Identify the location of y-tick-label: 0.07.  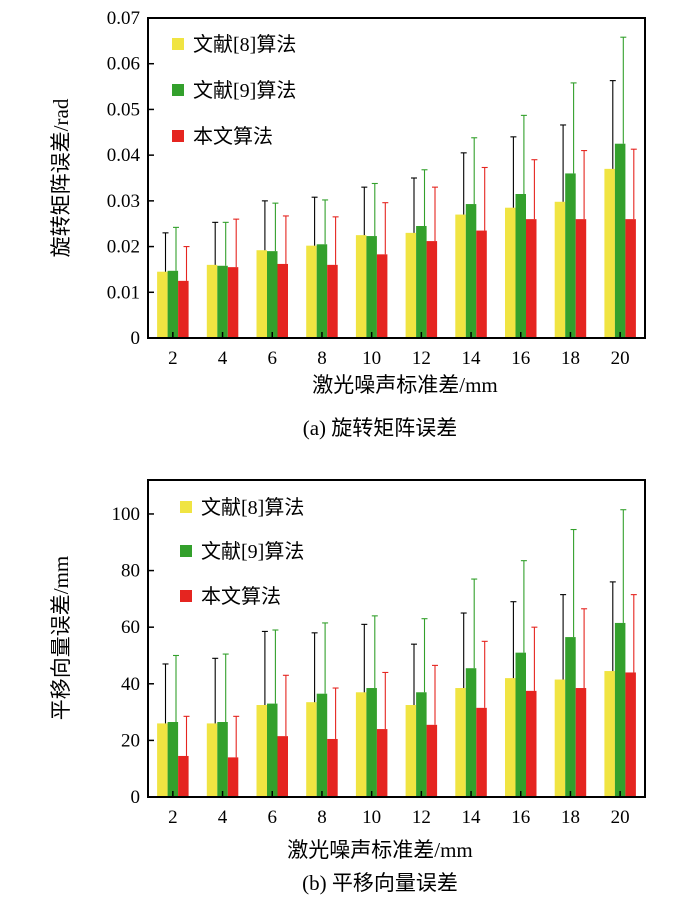
(123, 18).